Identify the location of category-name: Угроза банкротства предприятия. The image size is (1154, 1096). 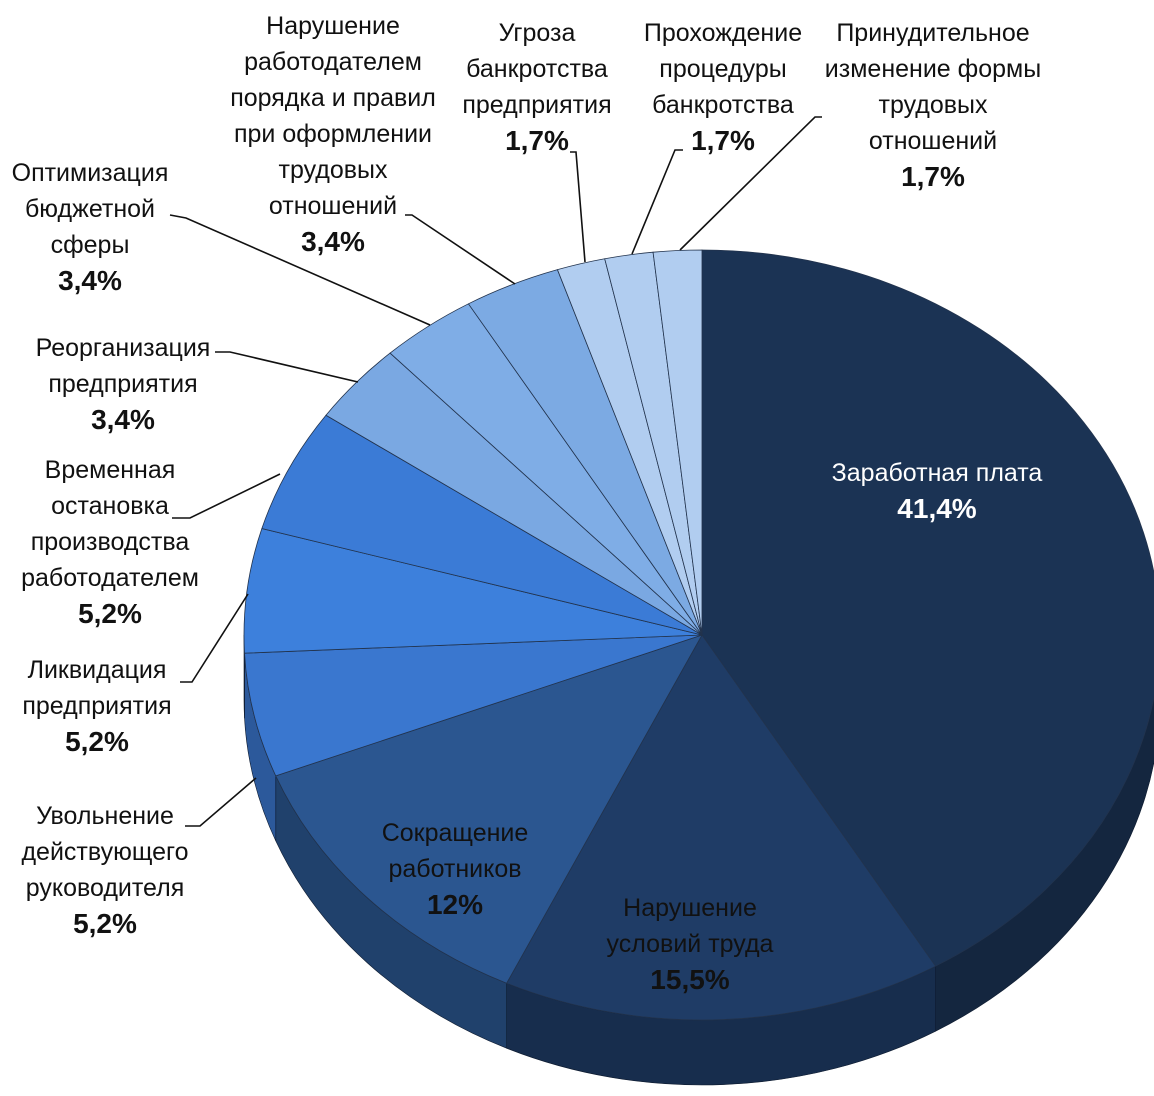
(537, 69).